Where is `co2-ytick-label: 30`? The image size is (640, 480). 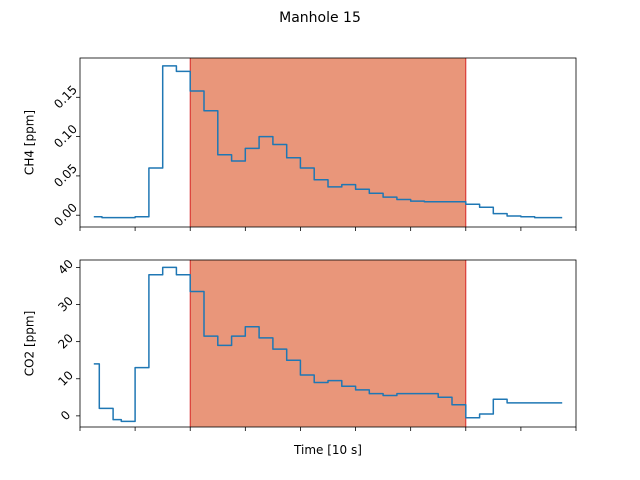 co2-ytick-label: 30 is located at coordinates (65, 304).